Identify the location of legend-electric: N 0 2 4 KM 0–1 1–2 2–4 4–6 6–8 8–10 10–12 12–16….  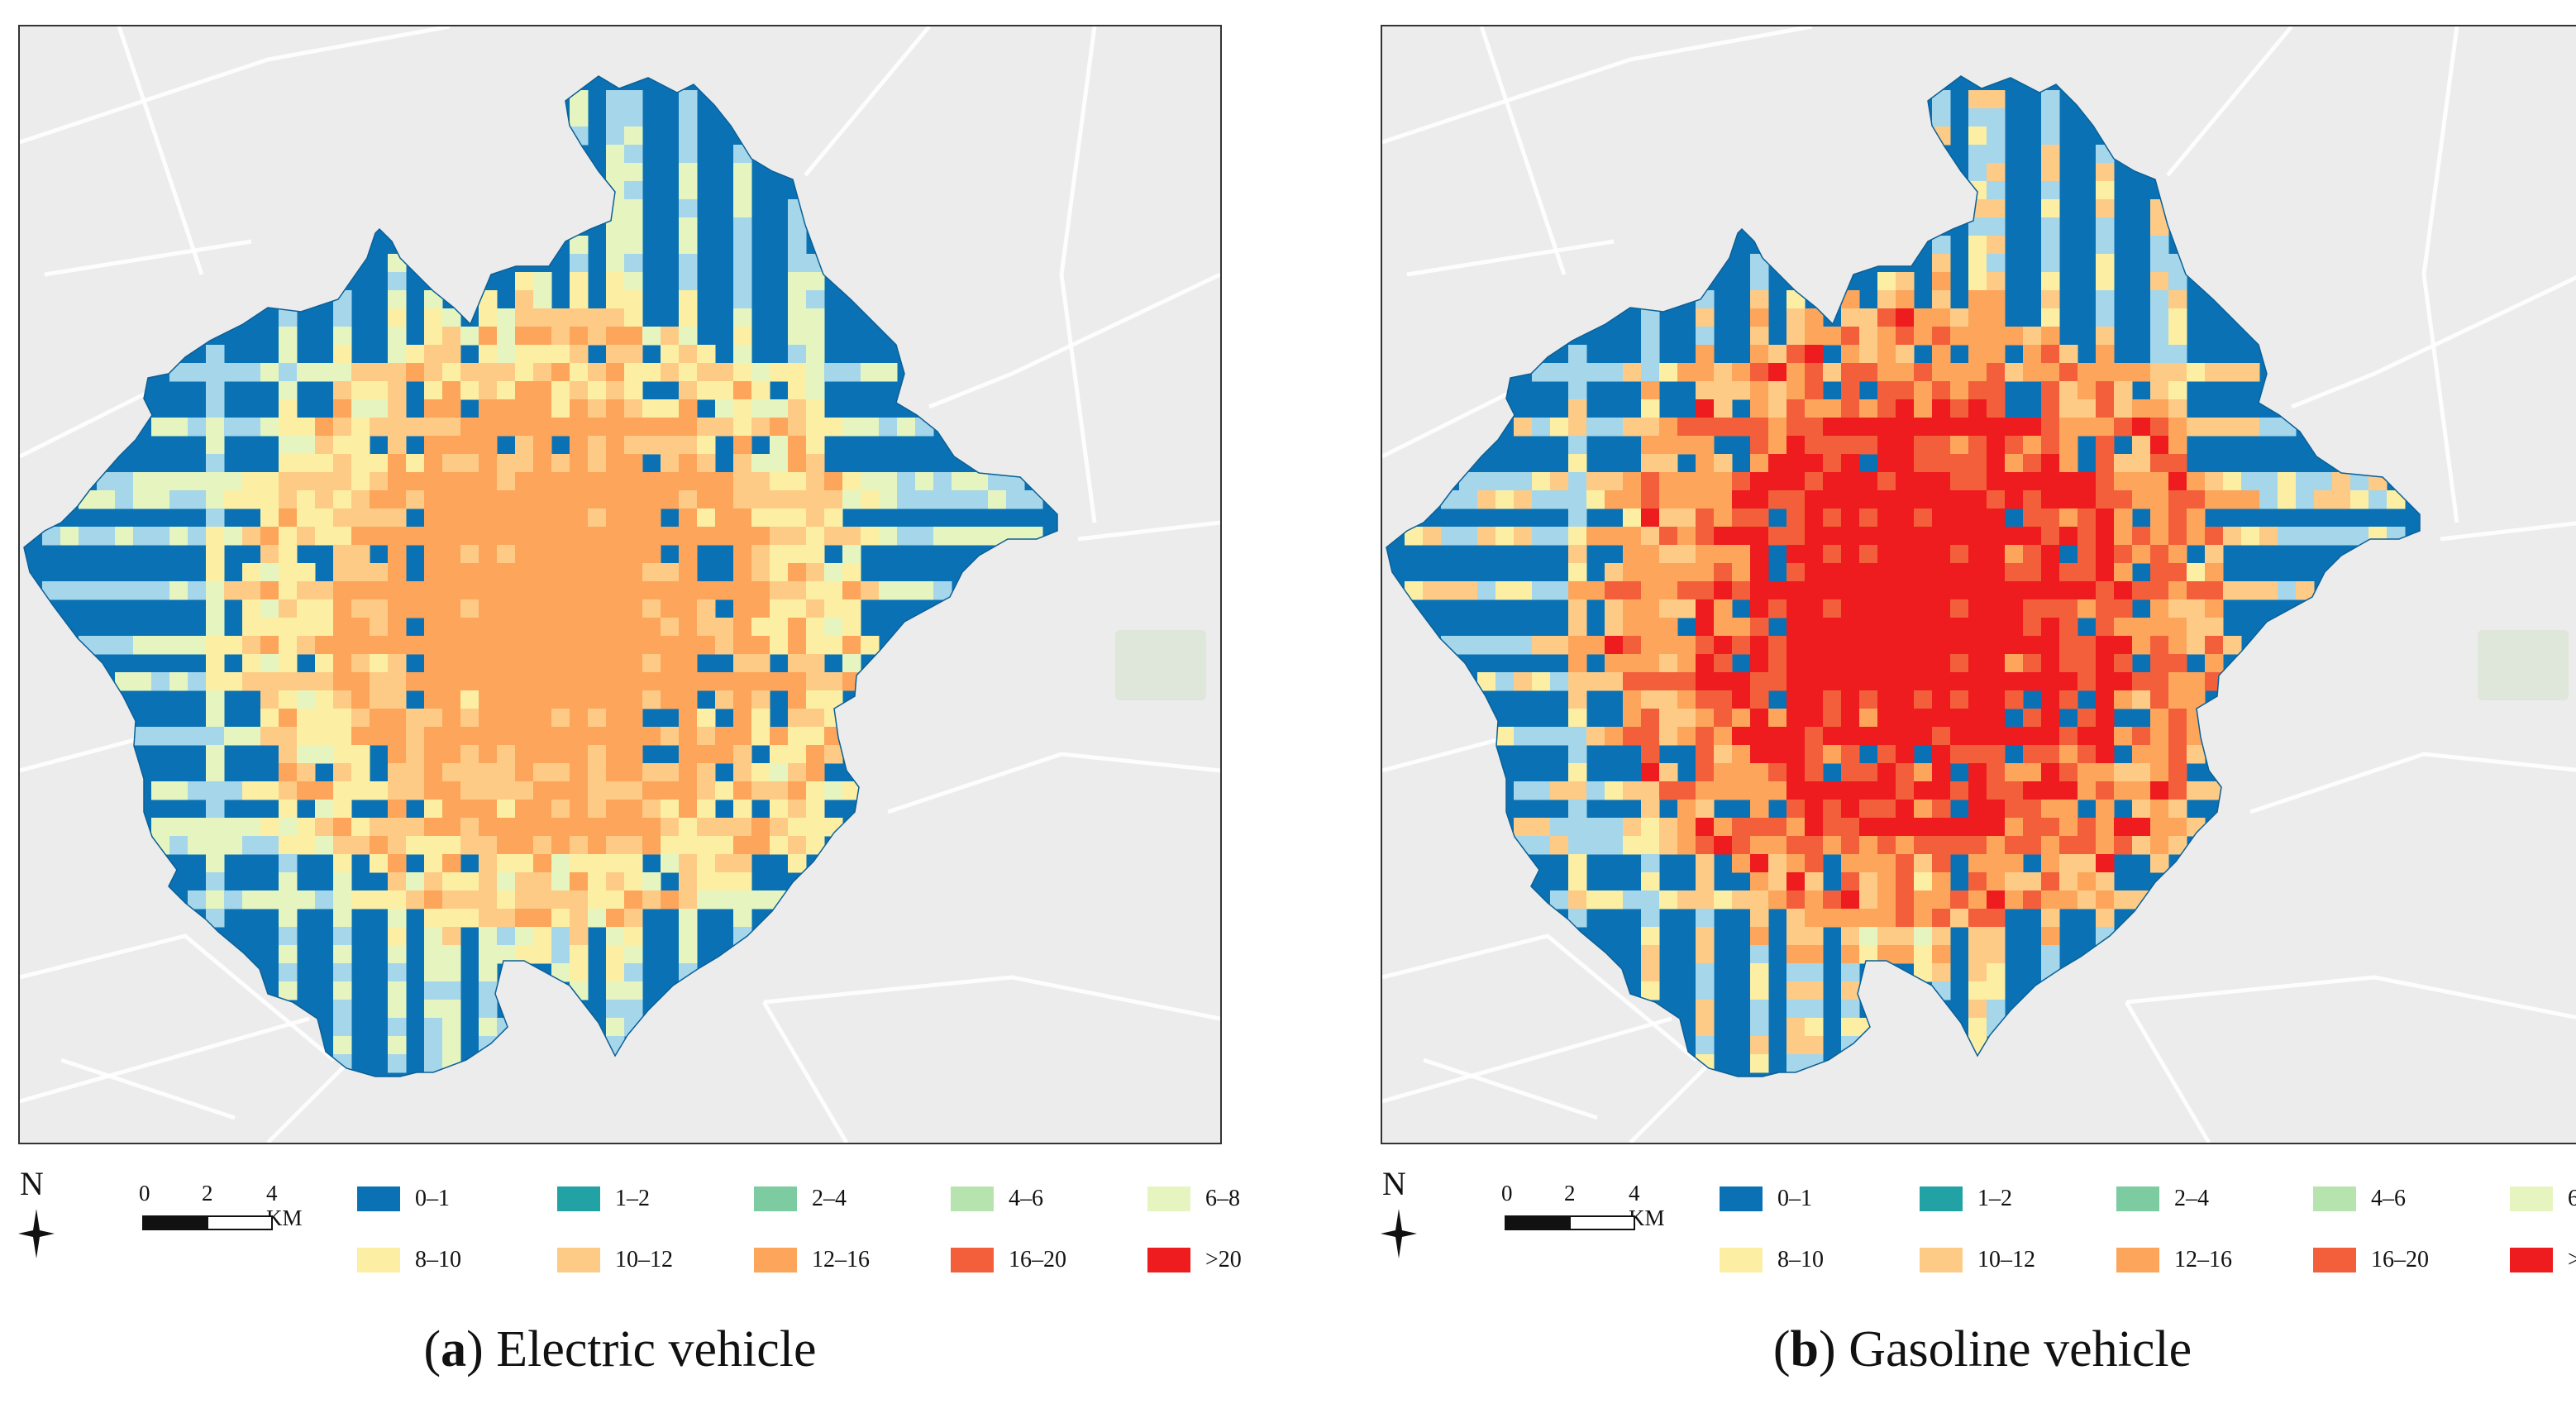
(630, 1227).